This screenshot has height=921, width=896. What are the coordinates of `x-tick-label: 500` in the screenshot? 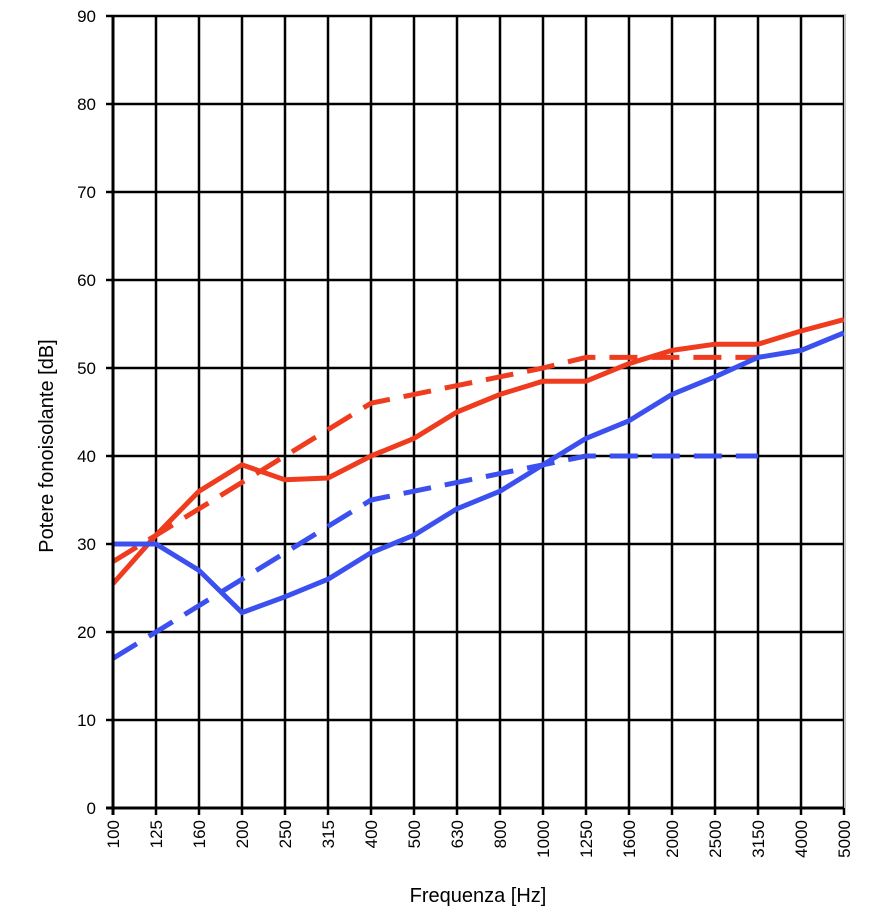 It's located at (414, 834).